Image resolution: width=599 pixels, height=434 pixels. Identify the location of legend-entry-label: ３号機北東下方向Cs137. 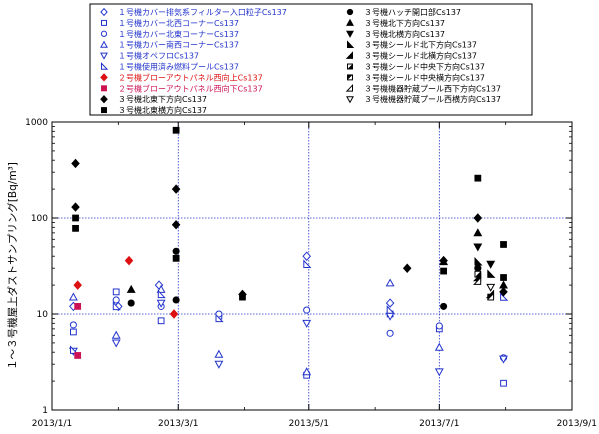
(162, 99).